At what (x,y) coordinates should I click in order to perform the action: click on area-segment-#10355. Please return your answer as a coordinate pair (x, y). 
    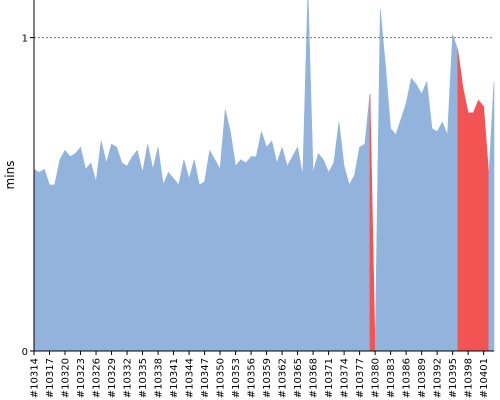
    Looking at the image, I should click on (243, 255).